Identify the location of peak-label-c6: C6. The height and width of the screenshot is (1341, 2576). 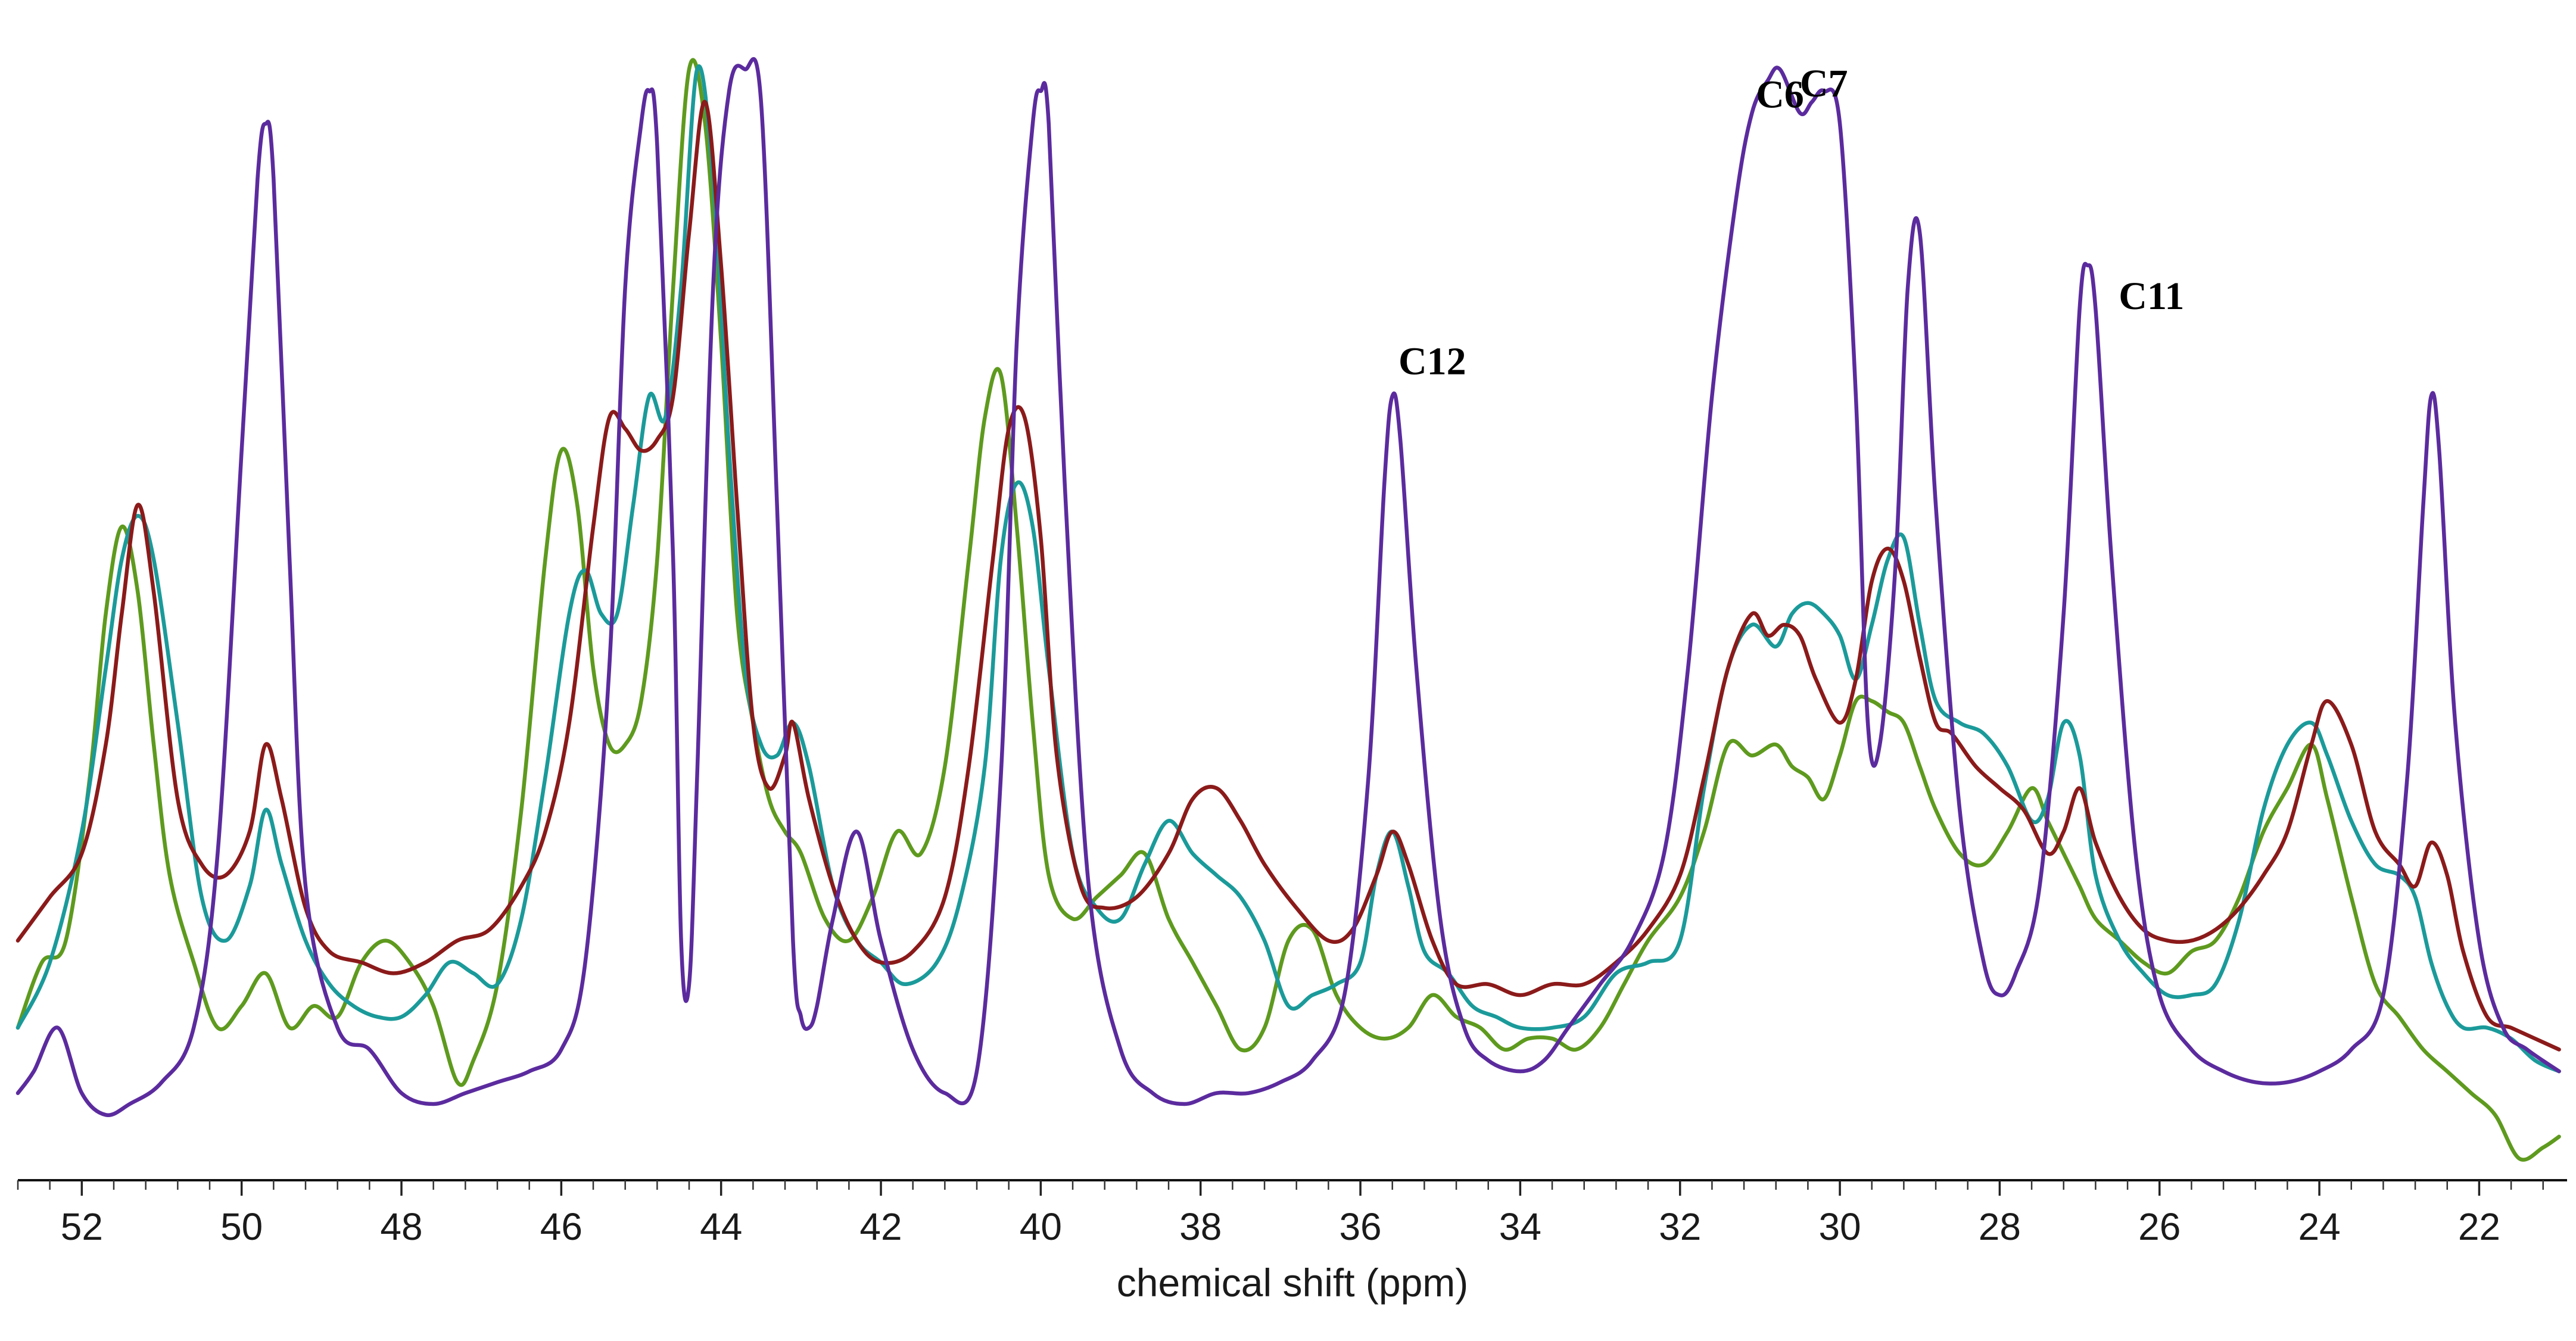
(1780, 94).